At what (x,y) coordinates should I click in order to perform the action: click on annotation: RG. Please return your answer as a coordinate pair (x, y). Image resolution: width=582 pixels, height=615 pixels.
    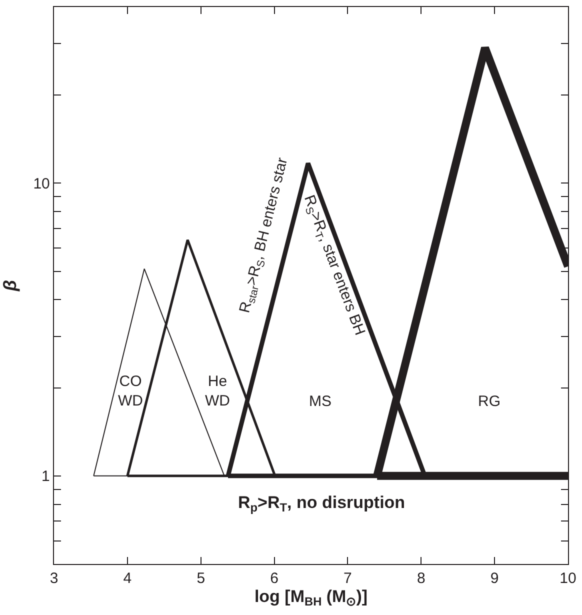
    Looking at the image, I should click on (489, 401).